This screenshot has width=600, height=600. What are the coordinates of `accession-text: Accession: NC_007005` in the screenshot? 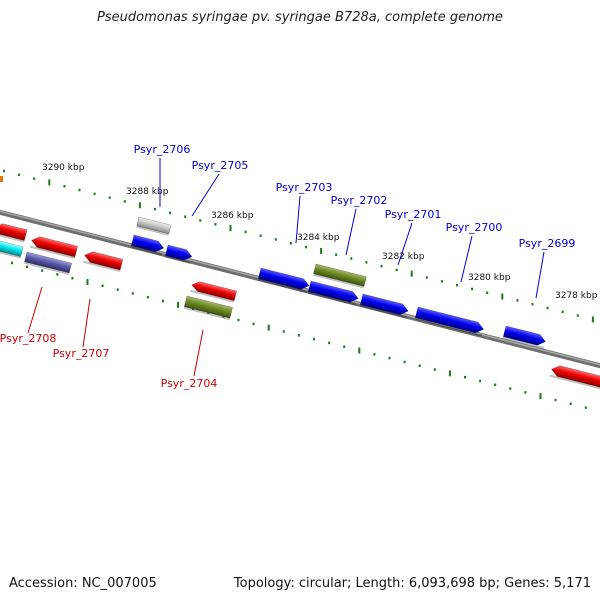 It's located at (83, 583).